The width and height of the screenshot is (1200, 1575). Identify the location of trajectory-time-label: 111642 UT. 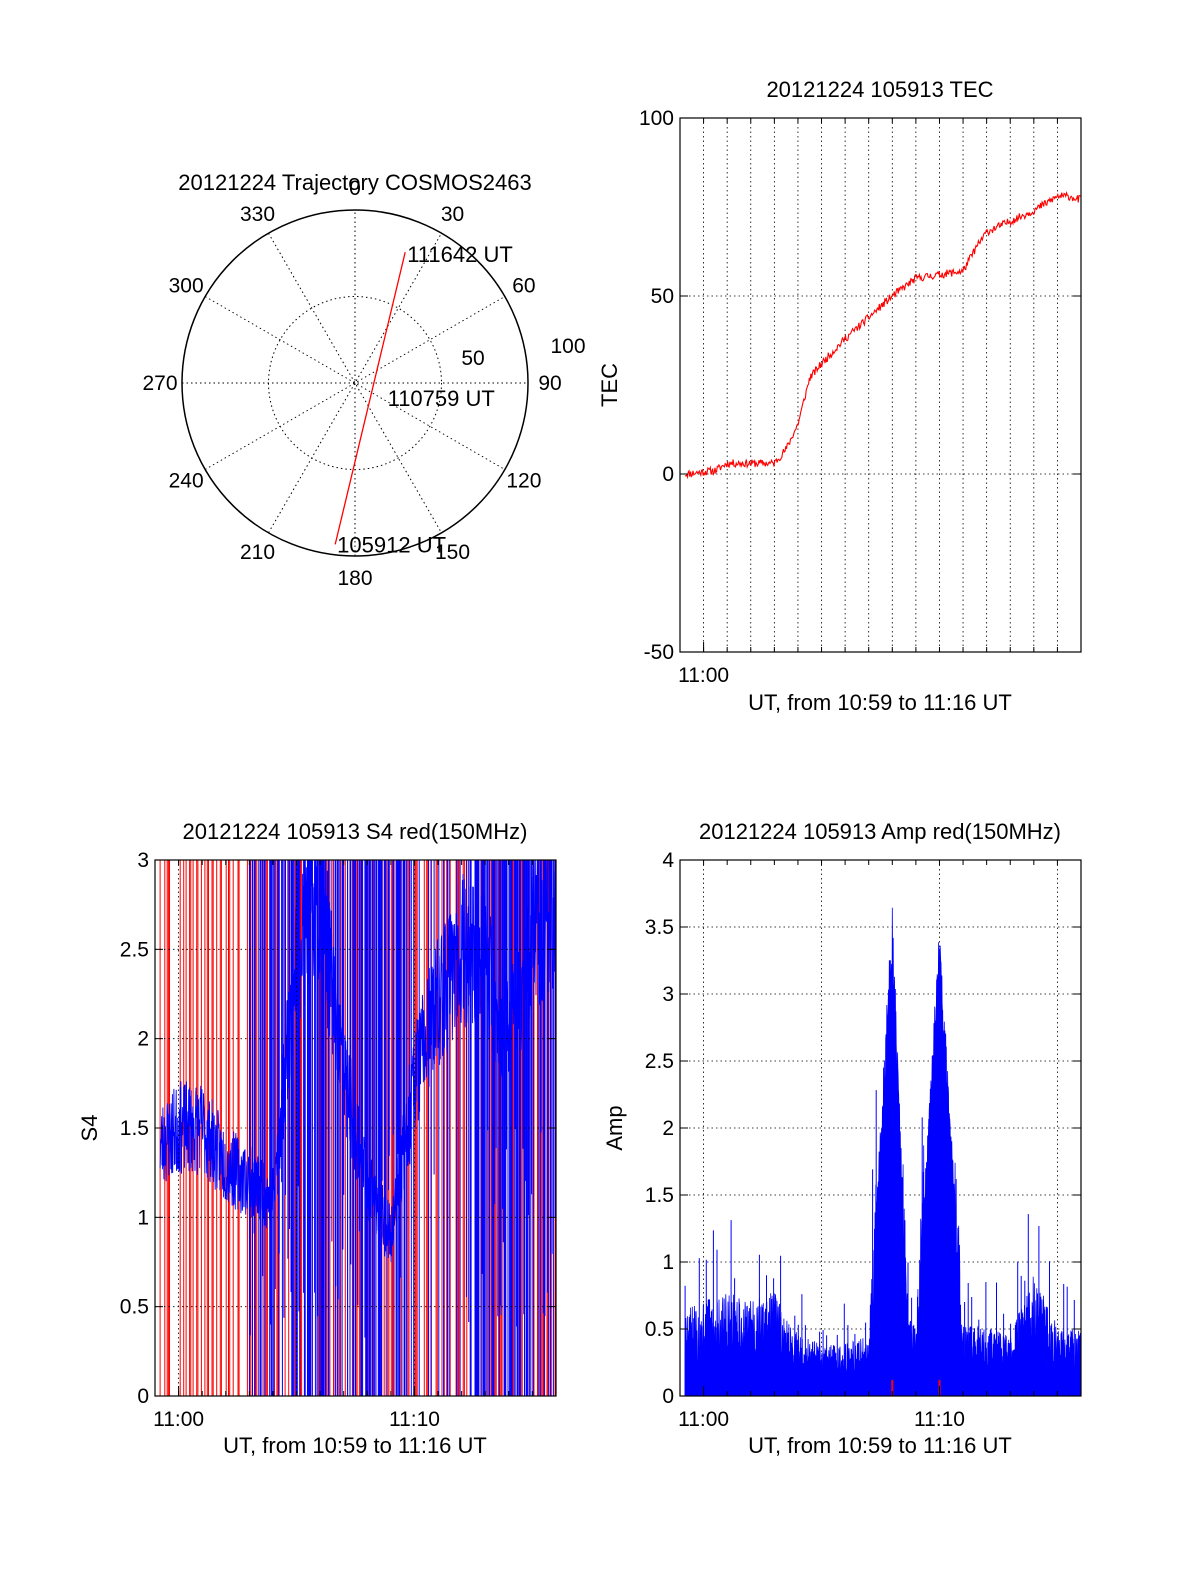
(460, 254).